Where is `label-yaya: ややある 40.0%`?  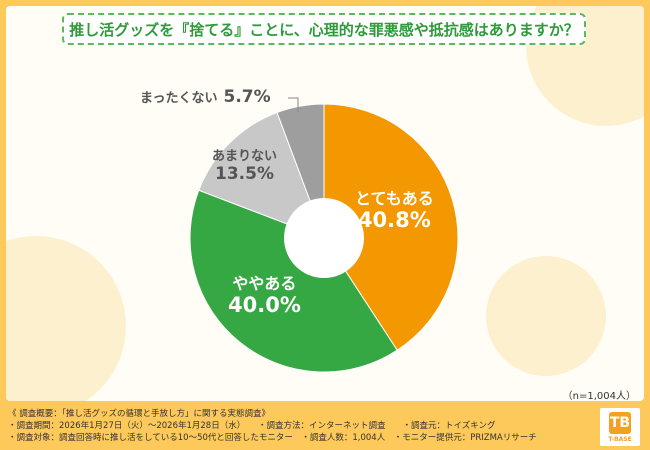 label-yaya: ややある 40.0% is located at coordinates (264, 296).